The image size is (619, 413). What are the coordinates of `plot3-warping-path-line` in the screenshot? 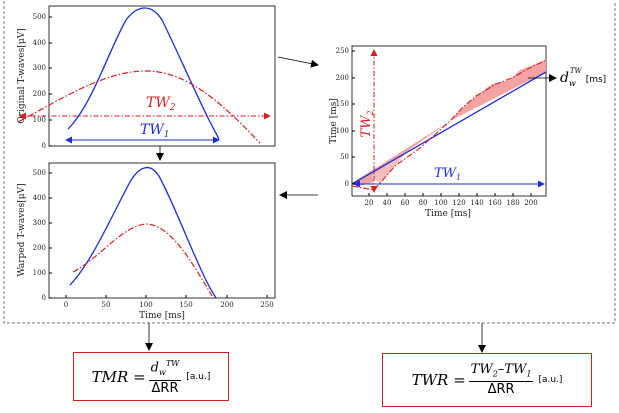 It's located at (449, 125).